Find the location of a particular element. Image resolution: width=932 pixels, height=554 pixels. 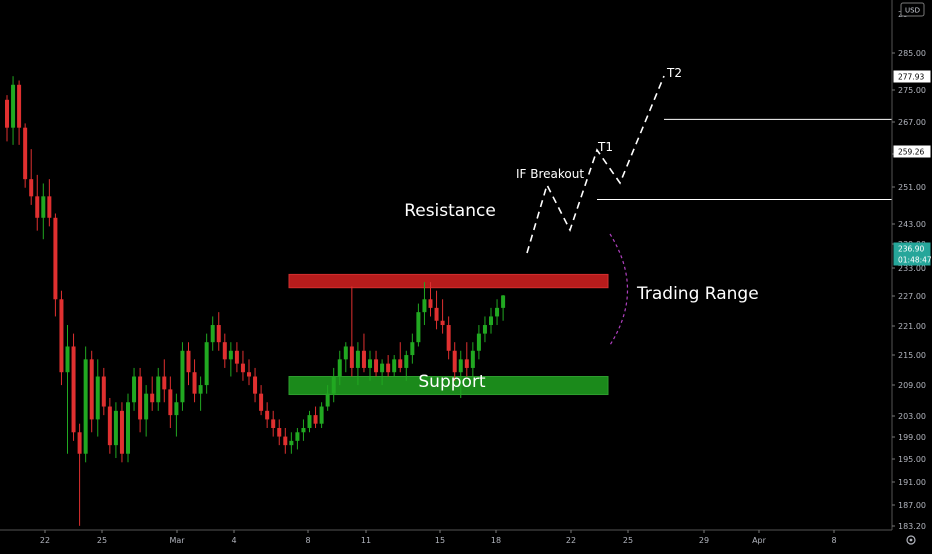

price-tick-label: 221.00 is located at coordinates (912, 326).